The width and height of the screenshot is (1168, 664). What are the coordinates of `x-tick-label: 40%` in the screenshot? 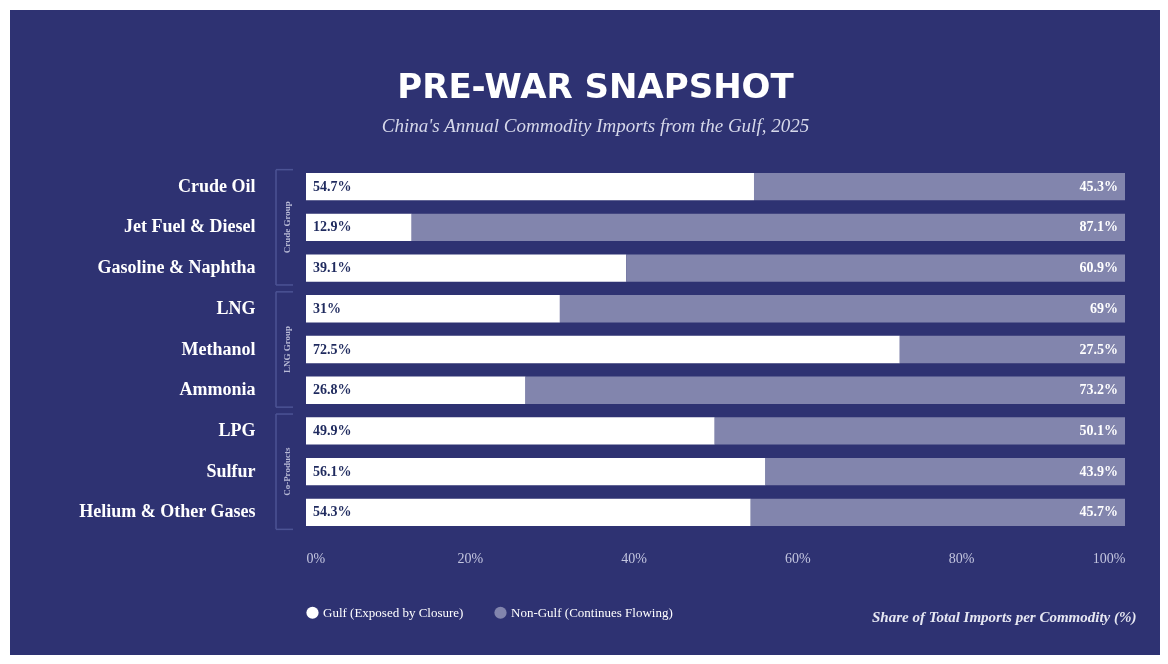 It's located at (634, 558).